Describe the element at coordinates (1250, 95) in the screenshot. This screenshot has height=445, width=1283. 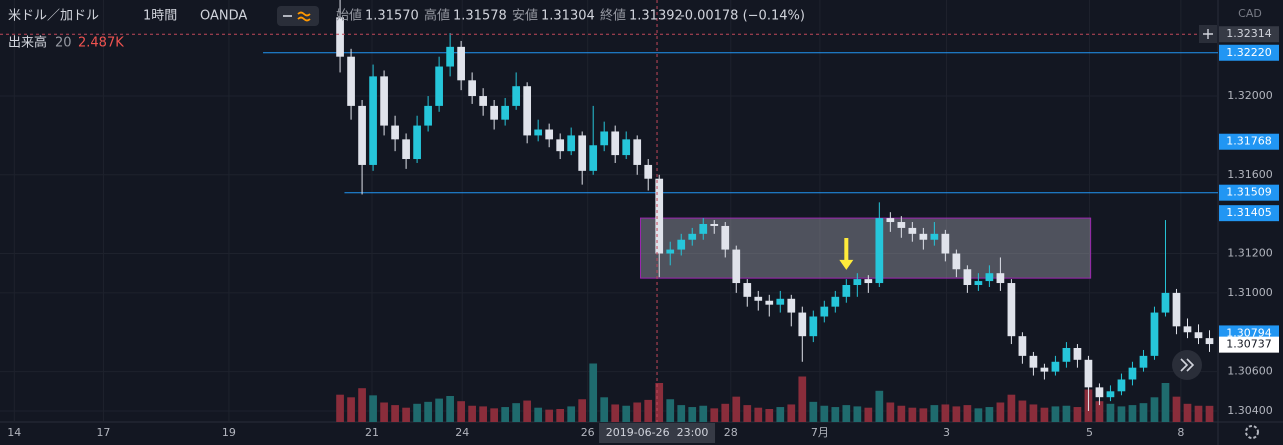
I see `y-tick-label: 1.32000` at that location.